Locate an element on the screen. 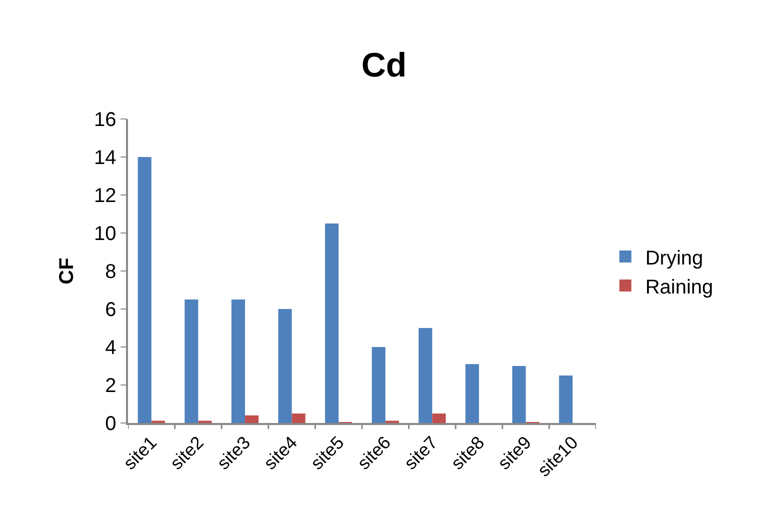 This screenshot has height=525, width=768. y-tick-label: 14 is located at coordinates (105, 158).